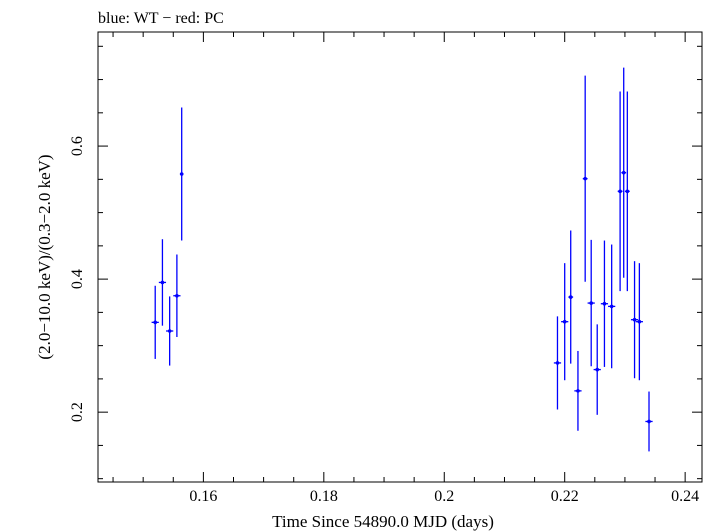  I want to click on x-tick-label: 0.16, so click(203, 496).